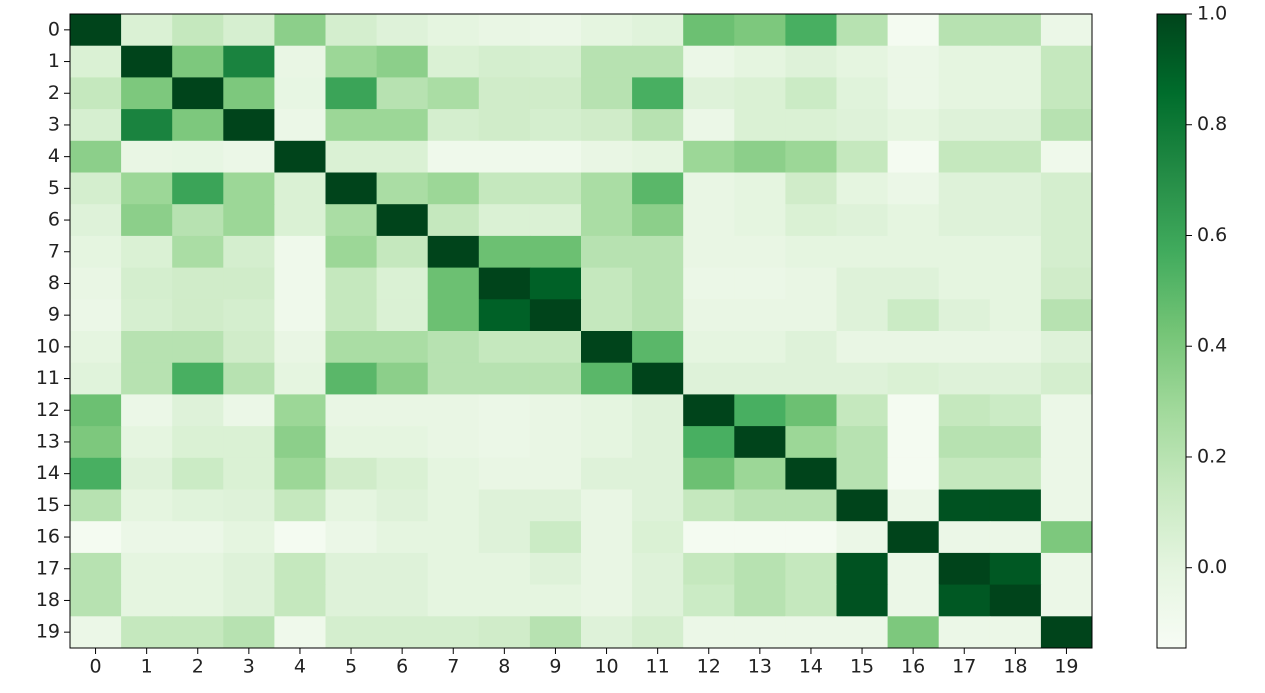 Image resolution: width=1265 pixels, height=693 pixels. What do you see at coordinates (913, 667) in the screenshot?
I see `x-tick-label: 16` at bounding box center [913, 667].